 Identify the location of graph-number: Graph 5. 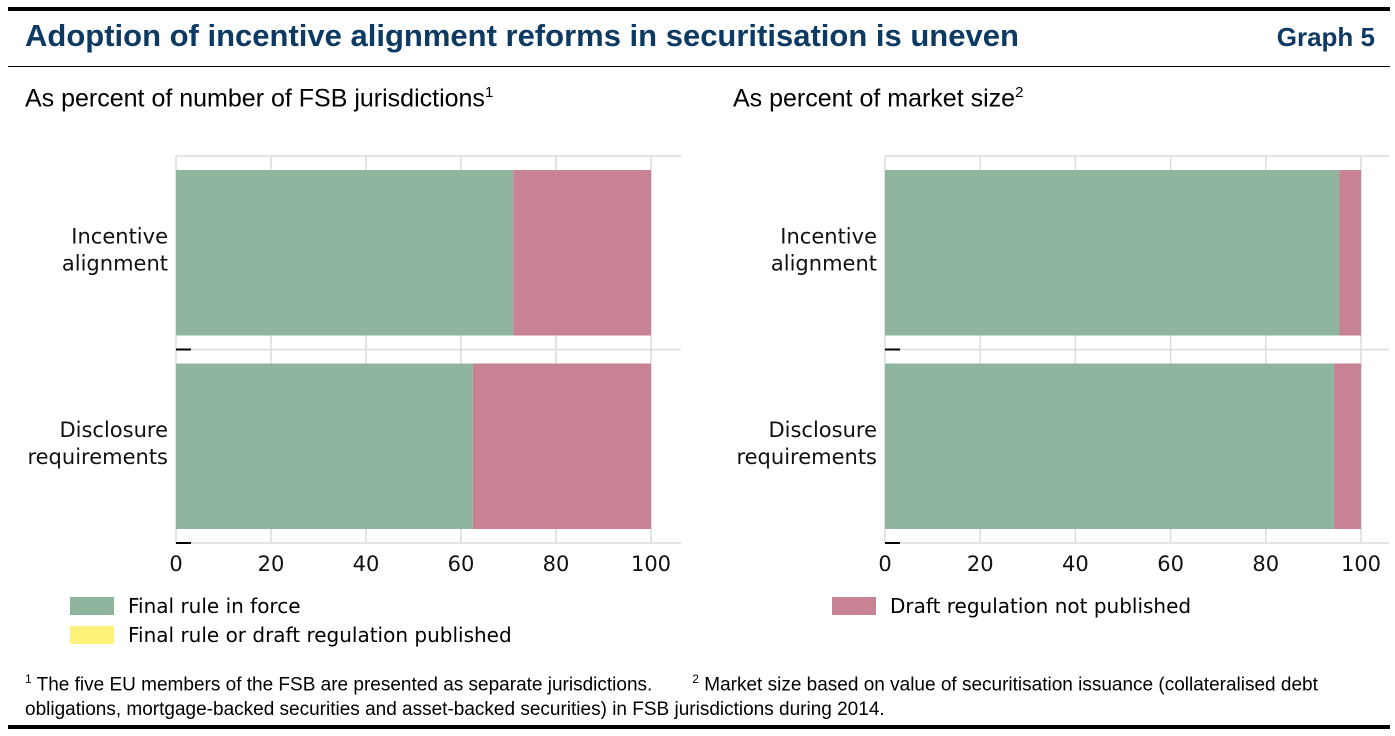
(1325, 37).